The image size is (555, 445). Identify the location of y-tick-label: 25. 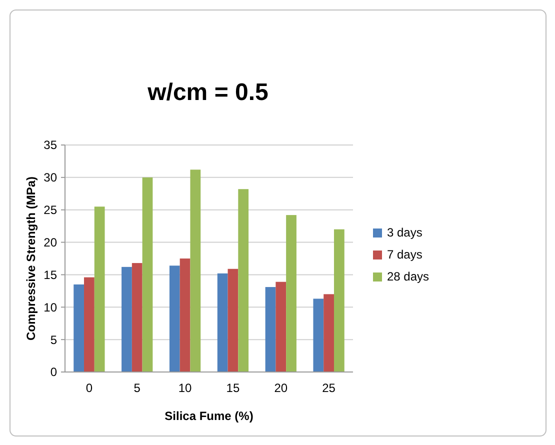
(51, 210).